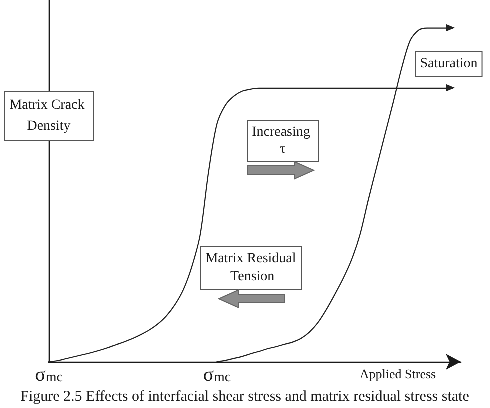 Image resolution: width=490 pixels, height=408 pixels. What do you see at coordinates (245, 397) in the screenshot?
I see `caption: Figure 2.5 Effects of interfacial shear stress and matrix residual stress state` at bounding box center [245, 397].